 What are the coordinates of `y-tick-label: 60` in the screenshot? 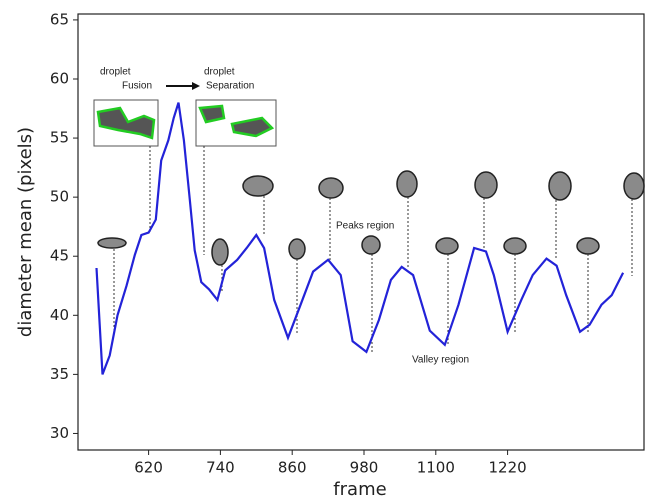 It's located at (59, 78).